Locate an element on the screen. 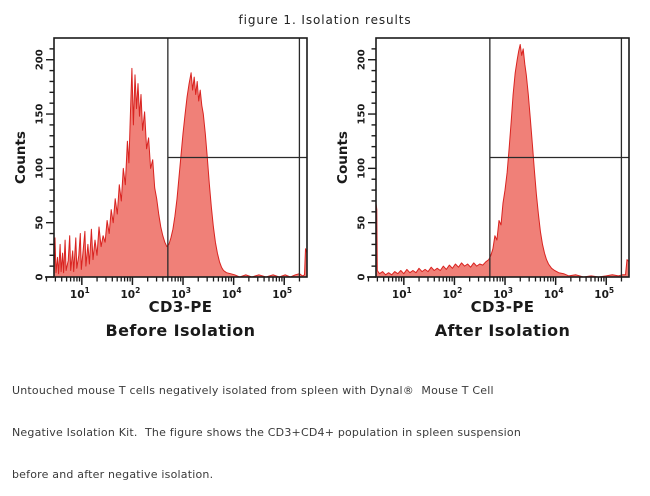  x-axis-label-before: CD3-PE is located at coordinates (180, 307).